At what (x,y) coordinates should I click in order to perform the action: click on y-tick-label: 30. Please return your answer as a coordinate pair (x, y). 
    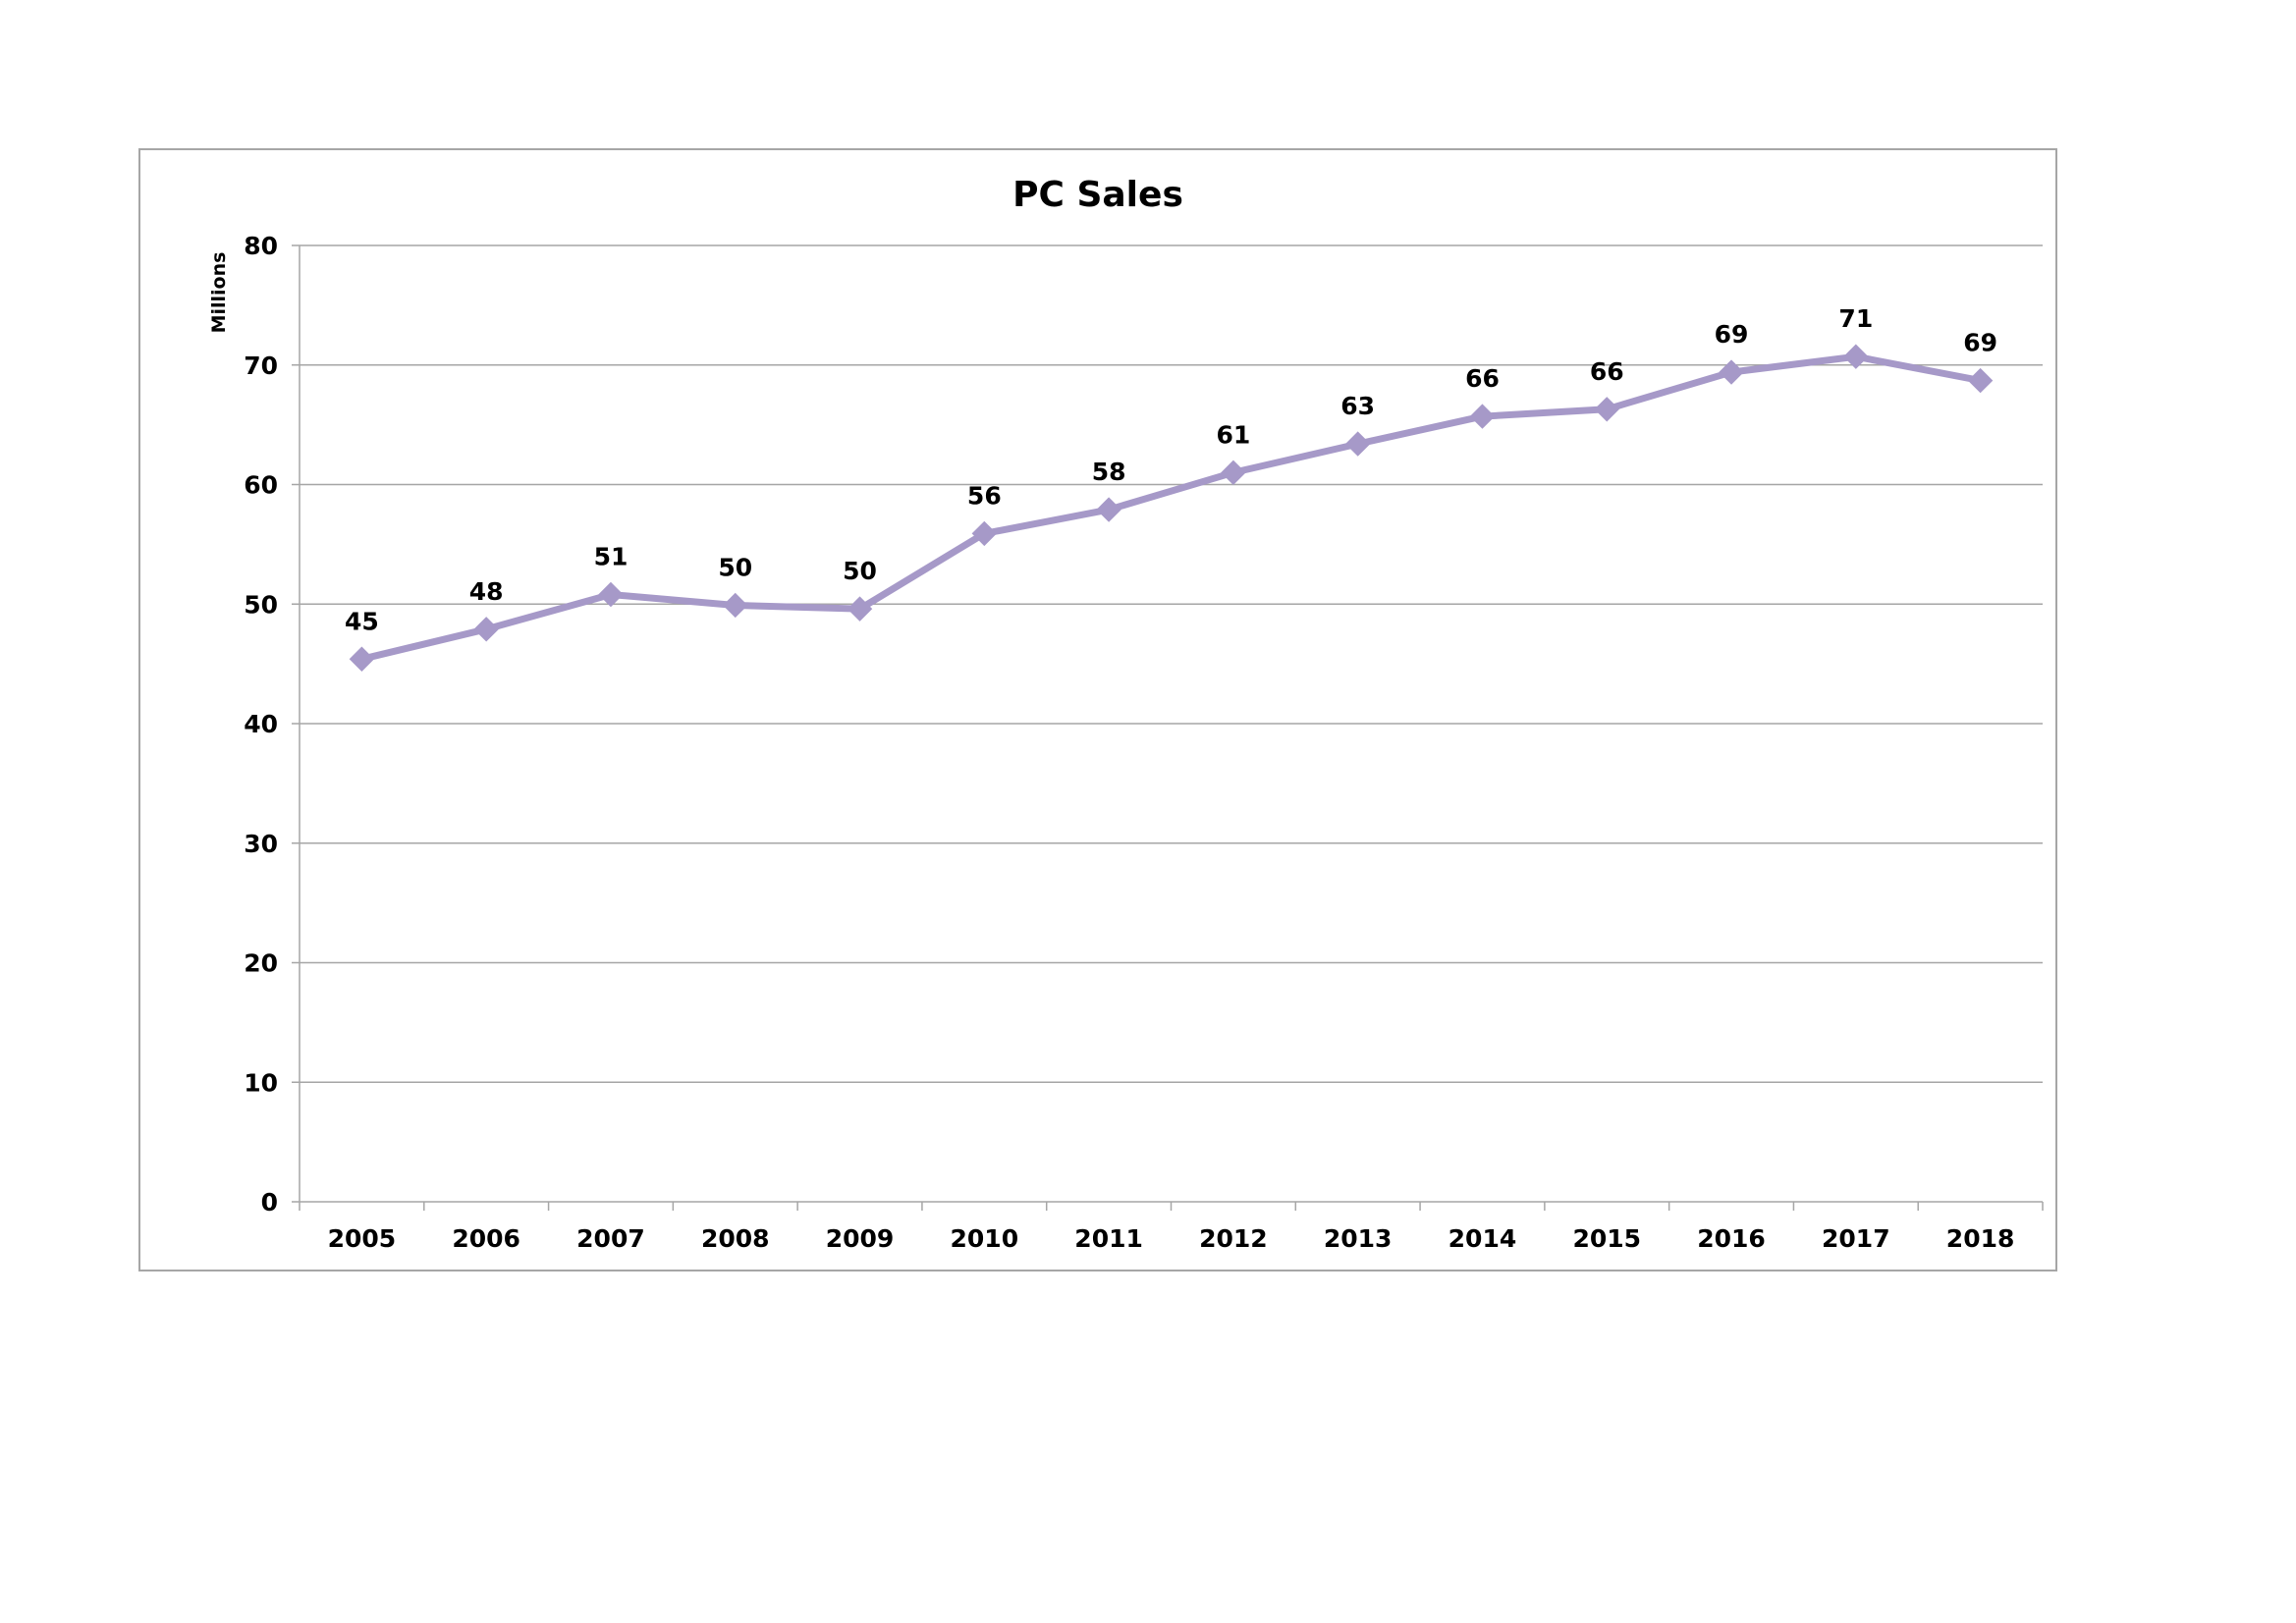
    Looking at the image, I should click on (261, 844).